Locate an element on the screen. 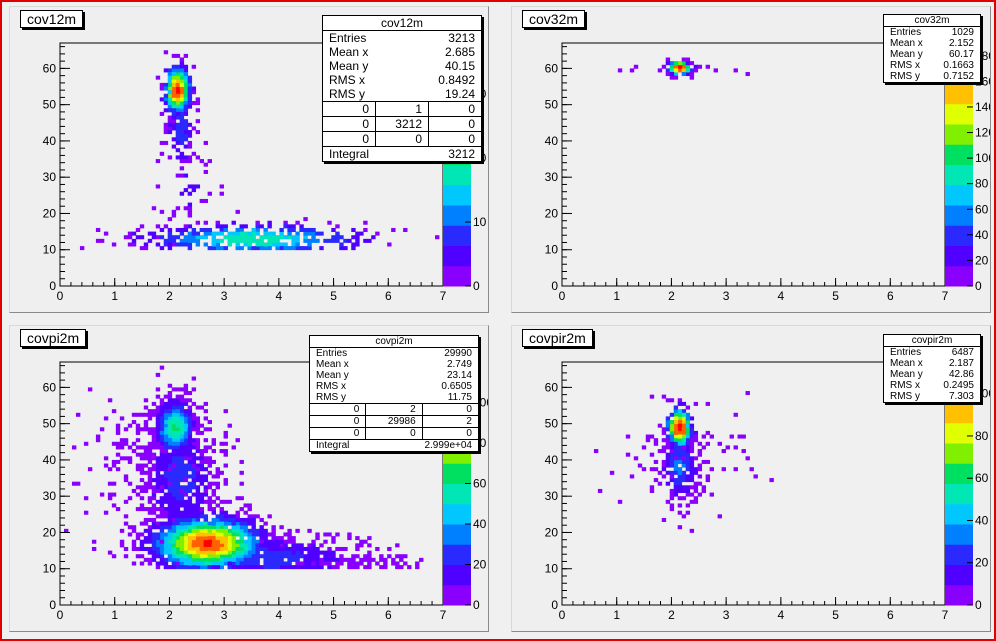  x-tick-label: 3 is located at coordinates (726, 615).